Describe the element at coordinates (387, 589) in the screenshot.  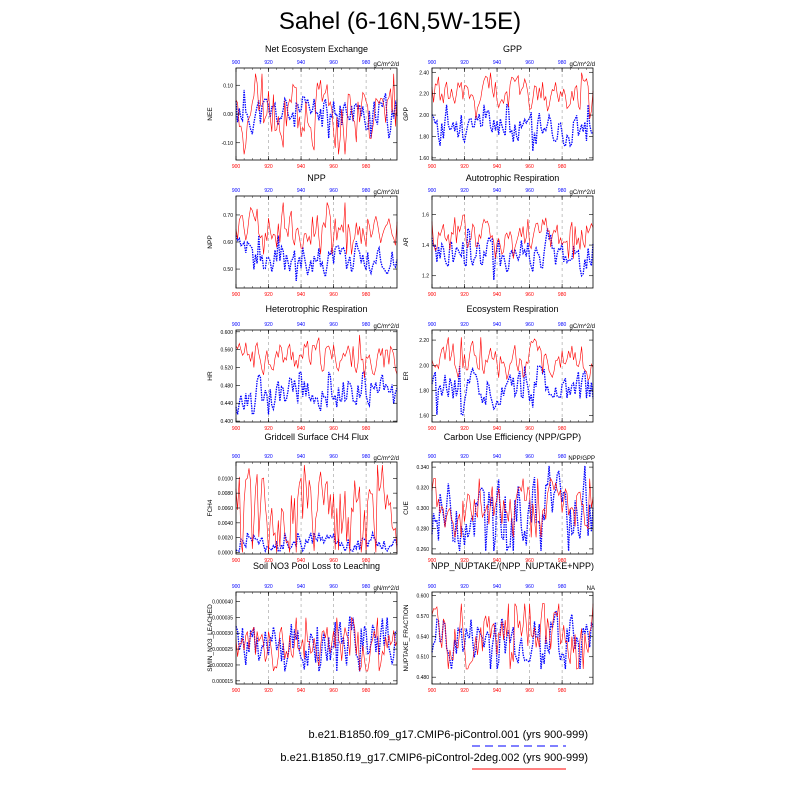
I see `panel-units: gN/m^2/d` at that location.